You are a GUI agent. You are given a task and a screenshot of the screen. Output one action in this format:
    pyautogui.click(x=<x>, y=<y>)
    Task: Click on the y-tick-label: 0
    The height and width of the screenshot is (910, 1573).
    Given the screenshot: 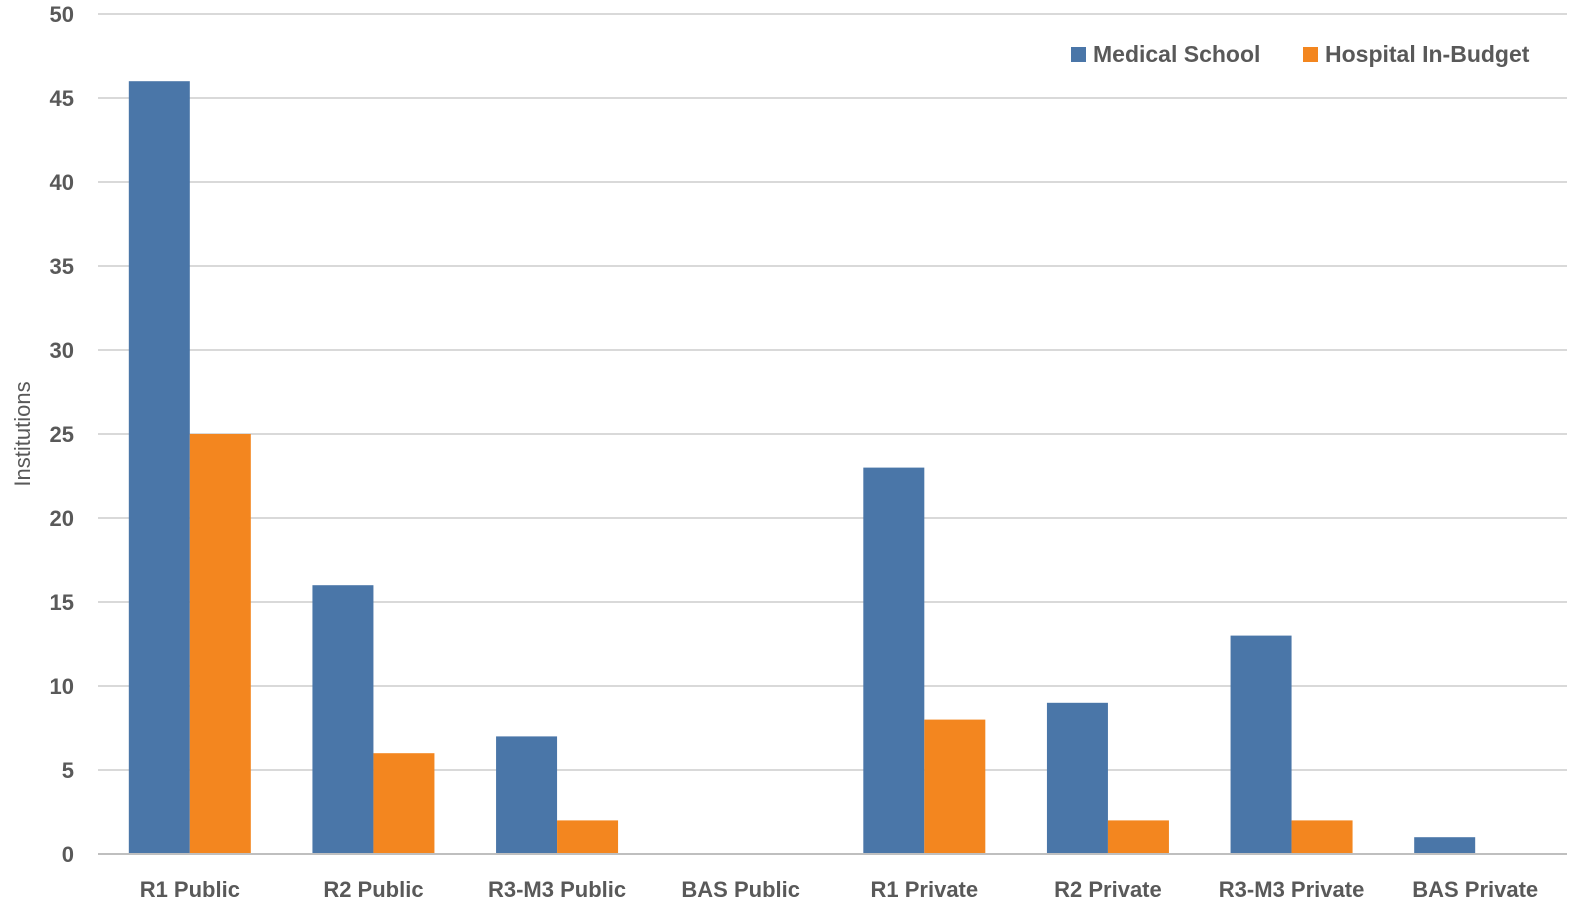 What is the action you would take?
    pyautogui.click(x=68, y=854)
    